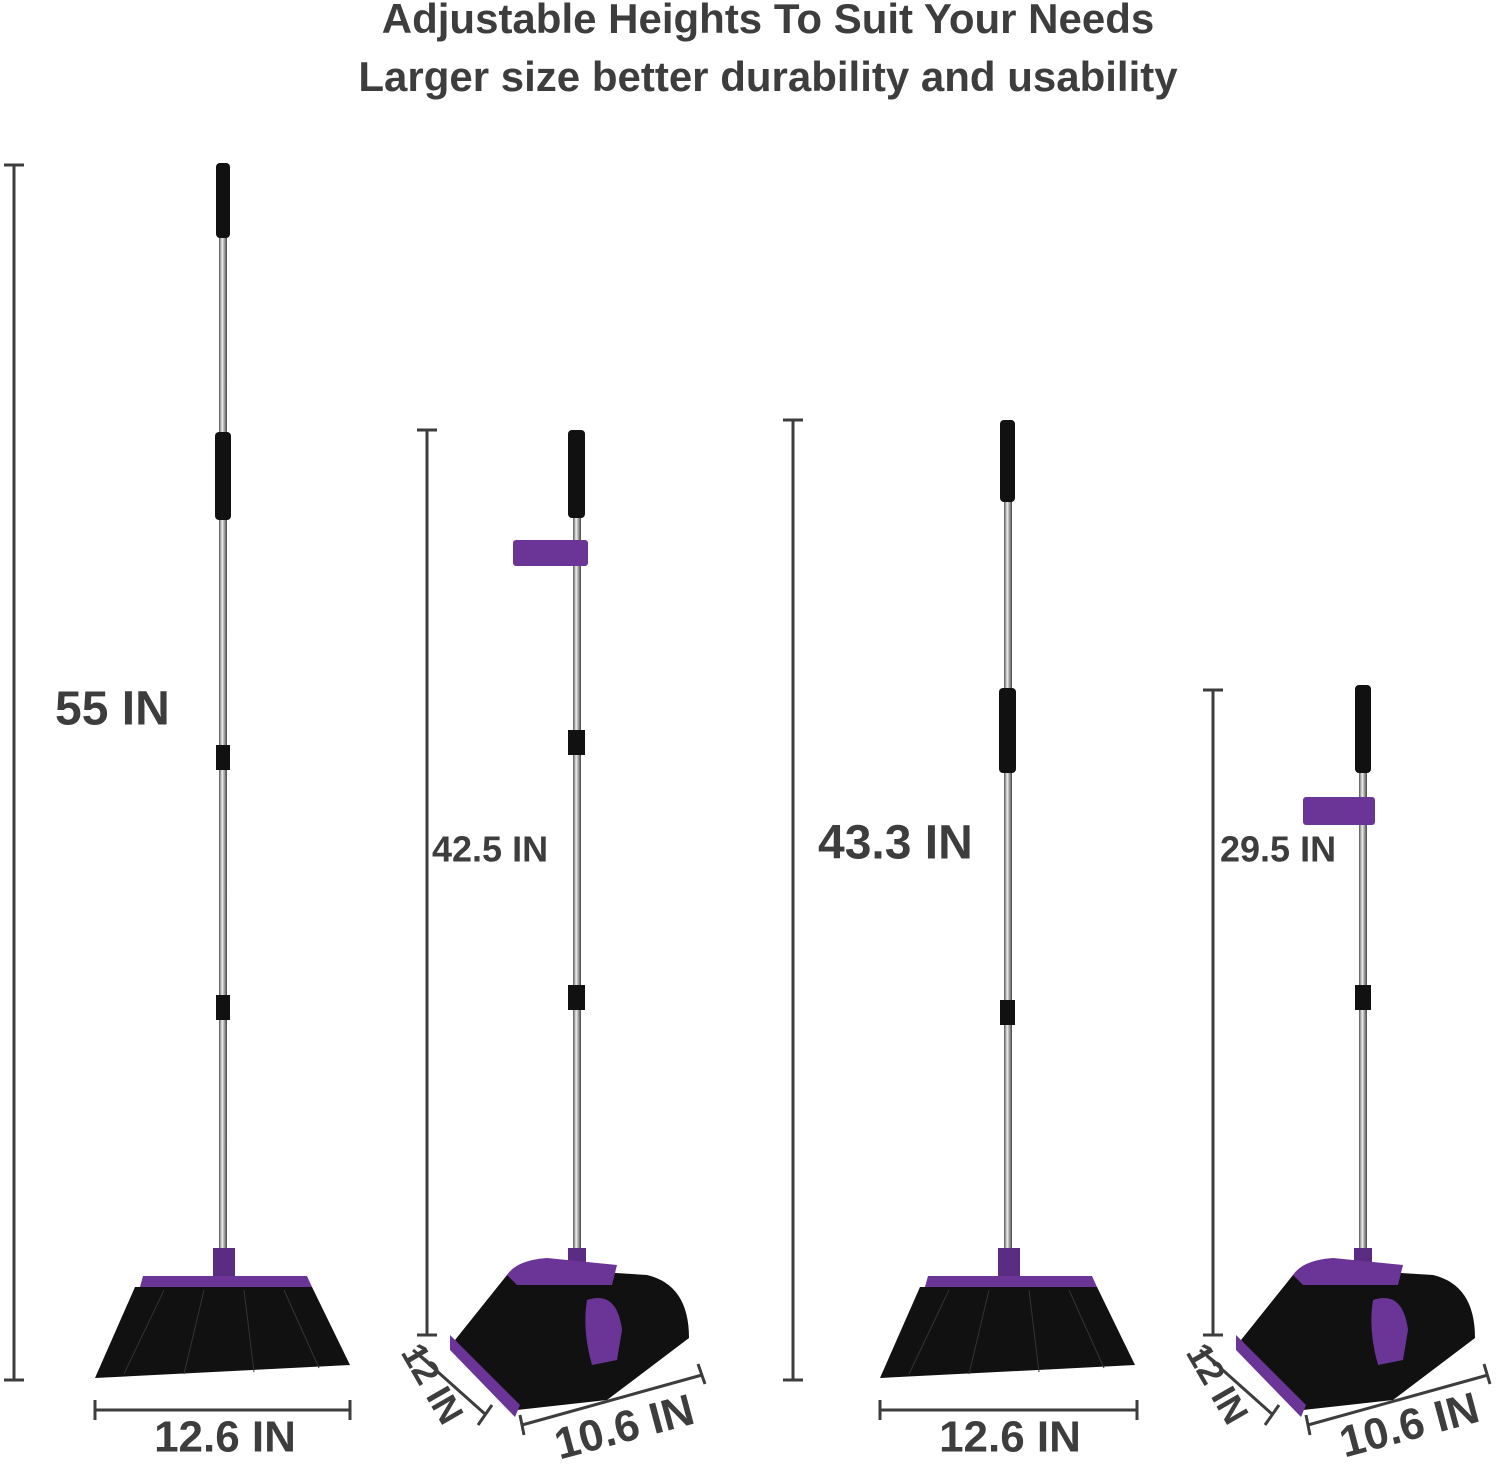  I want to click on height-label: 29.5 IN, so click(1278, 849).